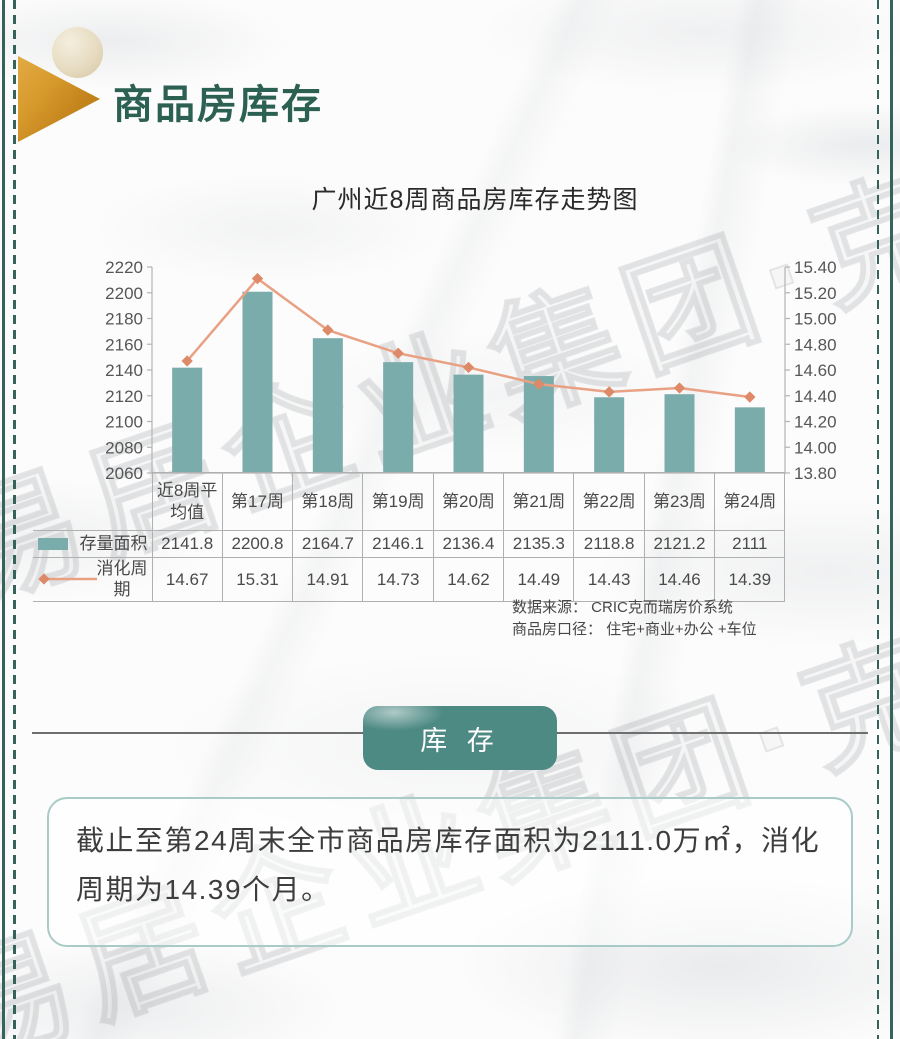  Describe the element at coordinates (815, 473) in the screenshot. I see `right-axis-label: 13.80` at that location.